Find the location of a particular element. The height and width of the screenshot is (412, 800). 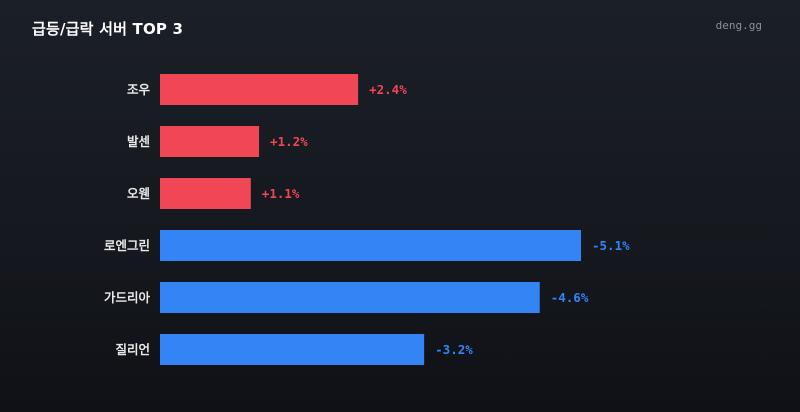

category-label: 질리언 is located at coordinates (132, 349).